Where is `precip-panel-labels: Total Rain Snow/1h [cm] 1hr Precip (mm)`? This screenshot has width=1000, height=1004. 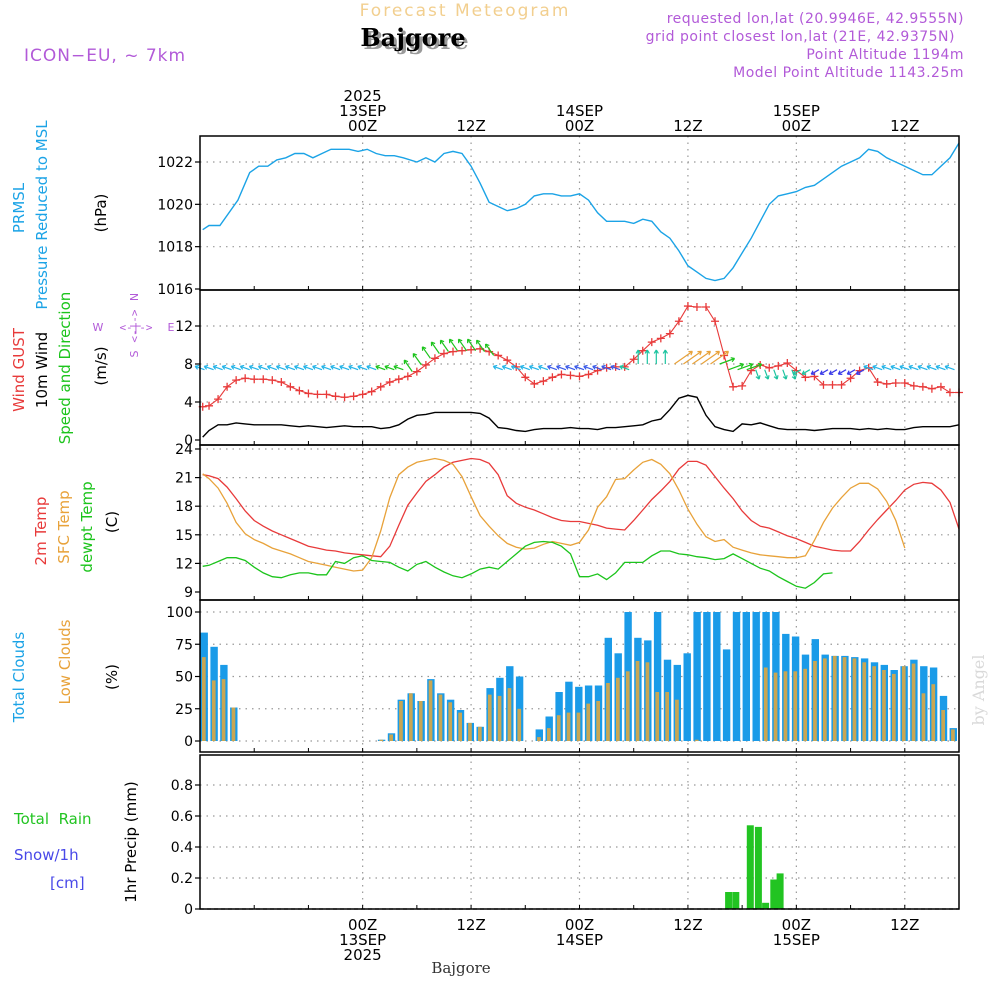 precip-panel-labels: Total Rain Snow/1h [cm] 1hr Precip (mm) is located at coordinates (76, 841).